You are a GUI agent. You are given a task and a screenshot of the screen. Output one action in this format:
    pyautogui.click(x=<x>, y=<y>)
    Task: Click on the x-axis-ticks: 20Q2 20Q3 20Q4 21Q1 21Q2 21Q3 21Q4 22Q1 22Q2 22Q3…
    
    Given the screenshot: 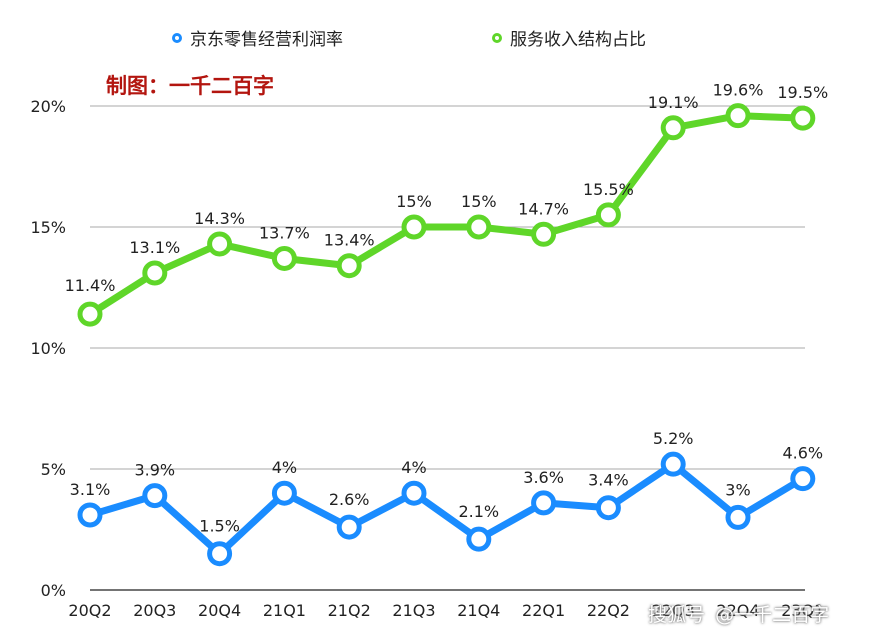 What is the action you would take?
    pyautogui.click(x=446, y=610)
    